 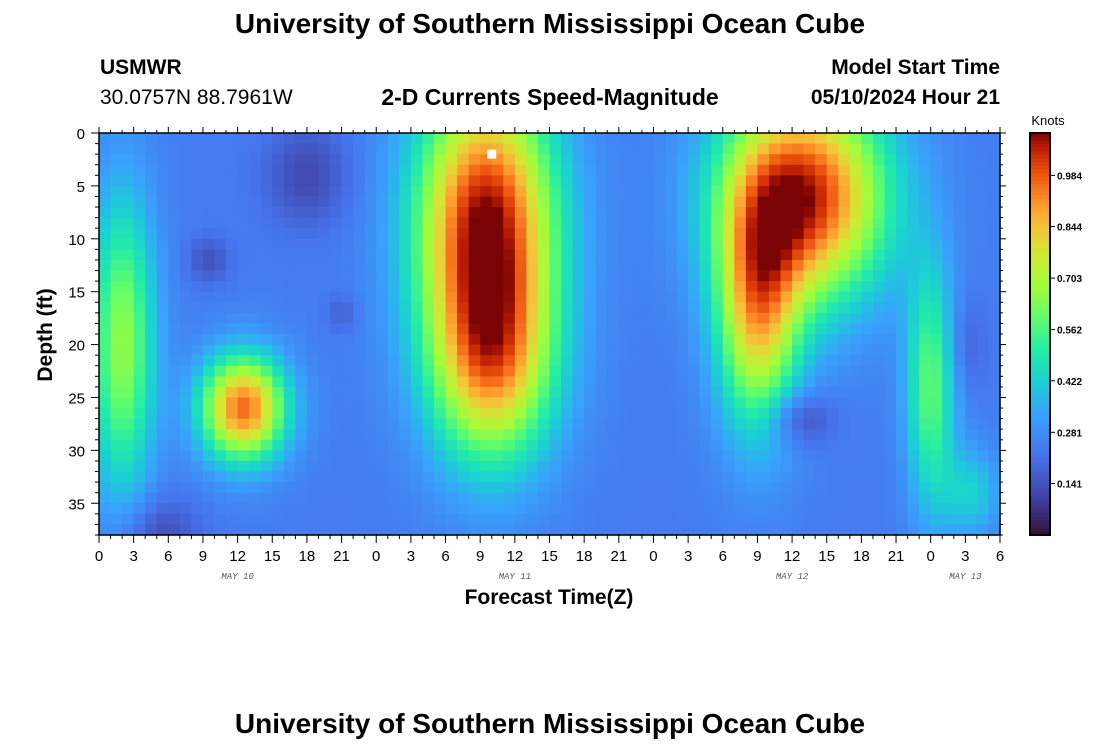 What do you see at coordinates (272, 556) in the screenshot?
I see `x-tick-label: 15` at bounding box center [272, 556].